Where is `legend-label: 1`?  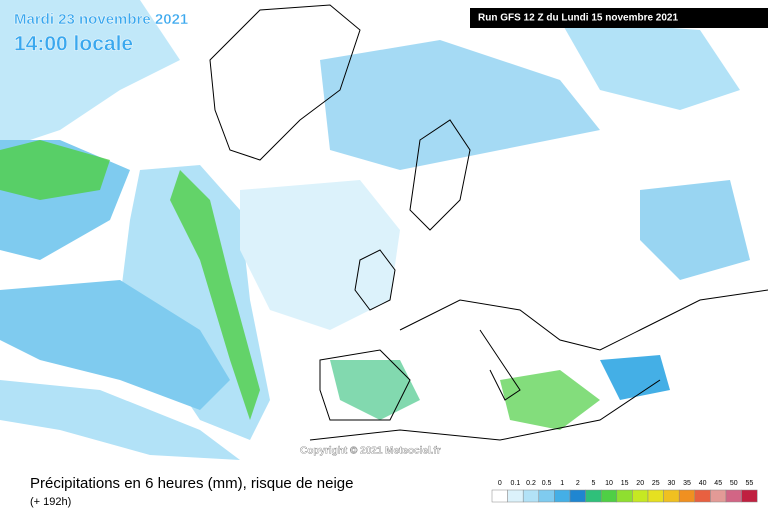 legend-label: 1 is located at coordinates (562, 483).